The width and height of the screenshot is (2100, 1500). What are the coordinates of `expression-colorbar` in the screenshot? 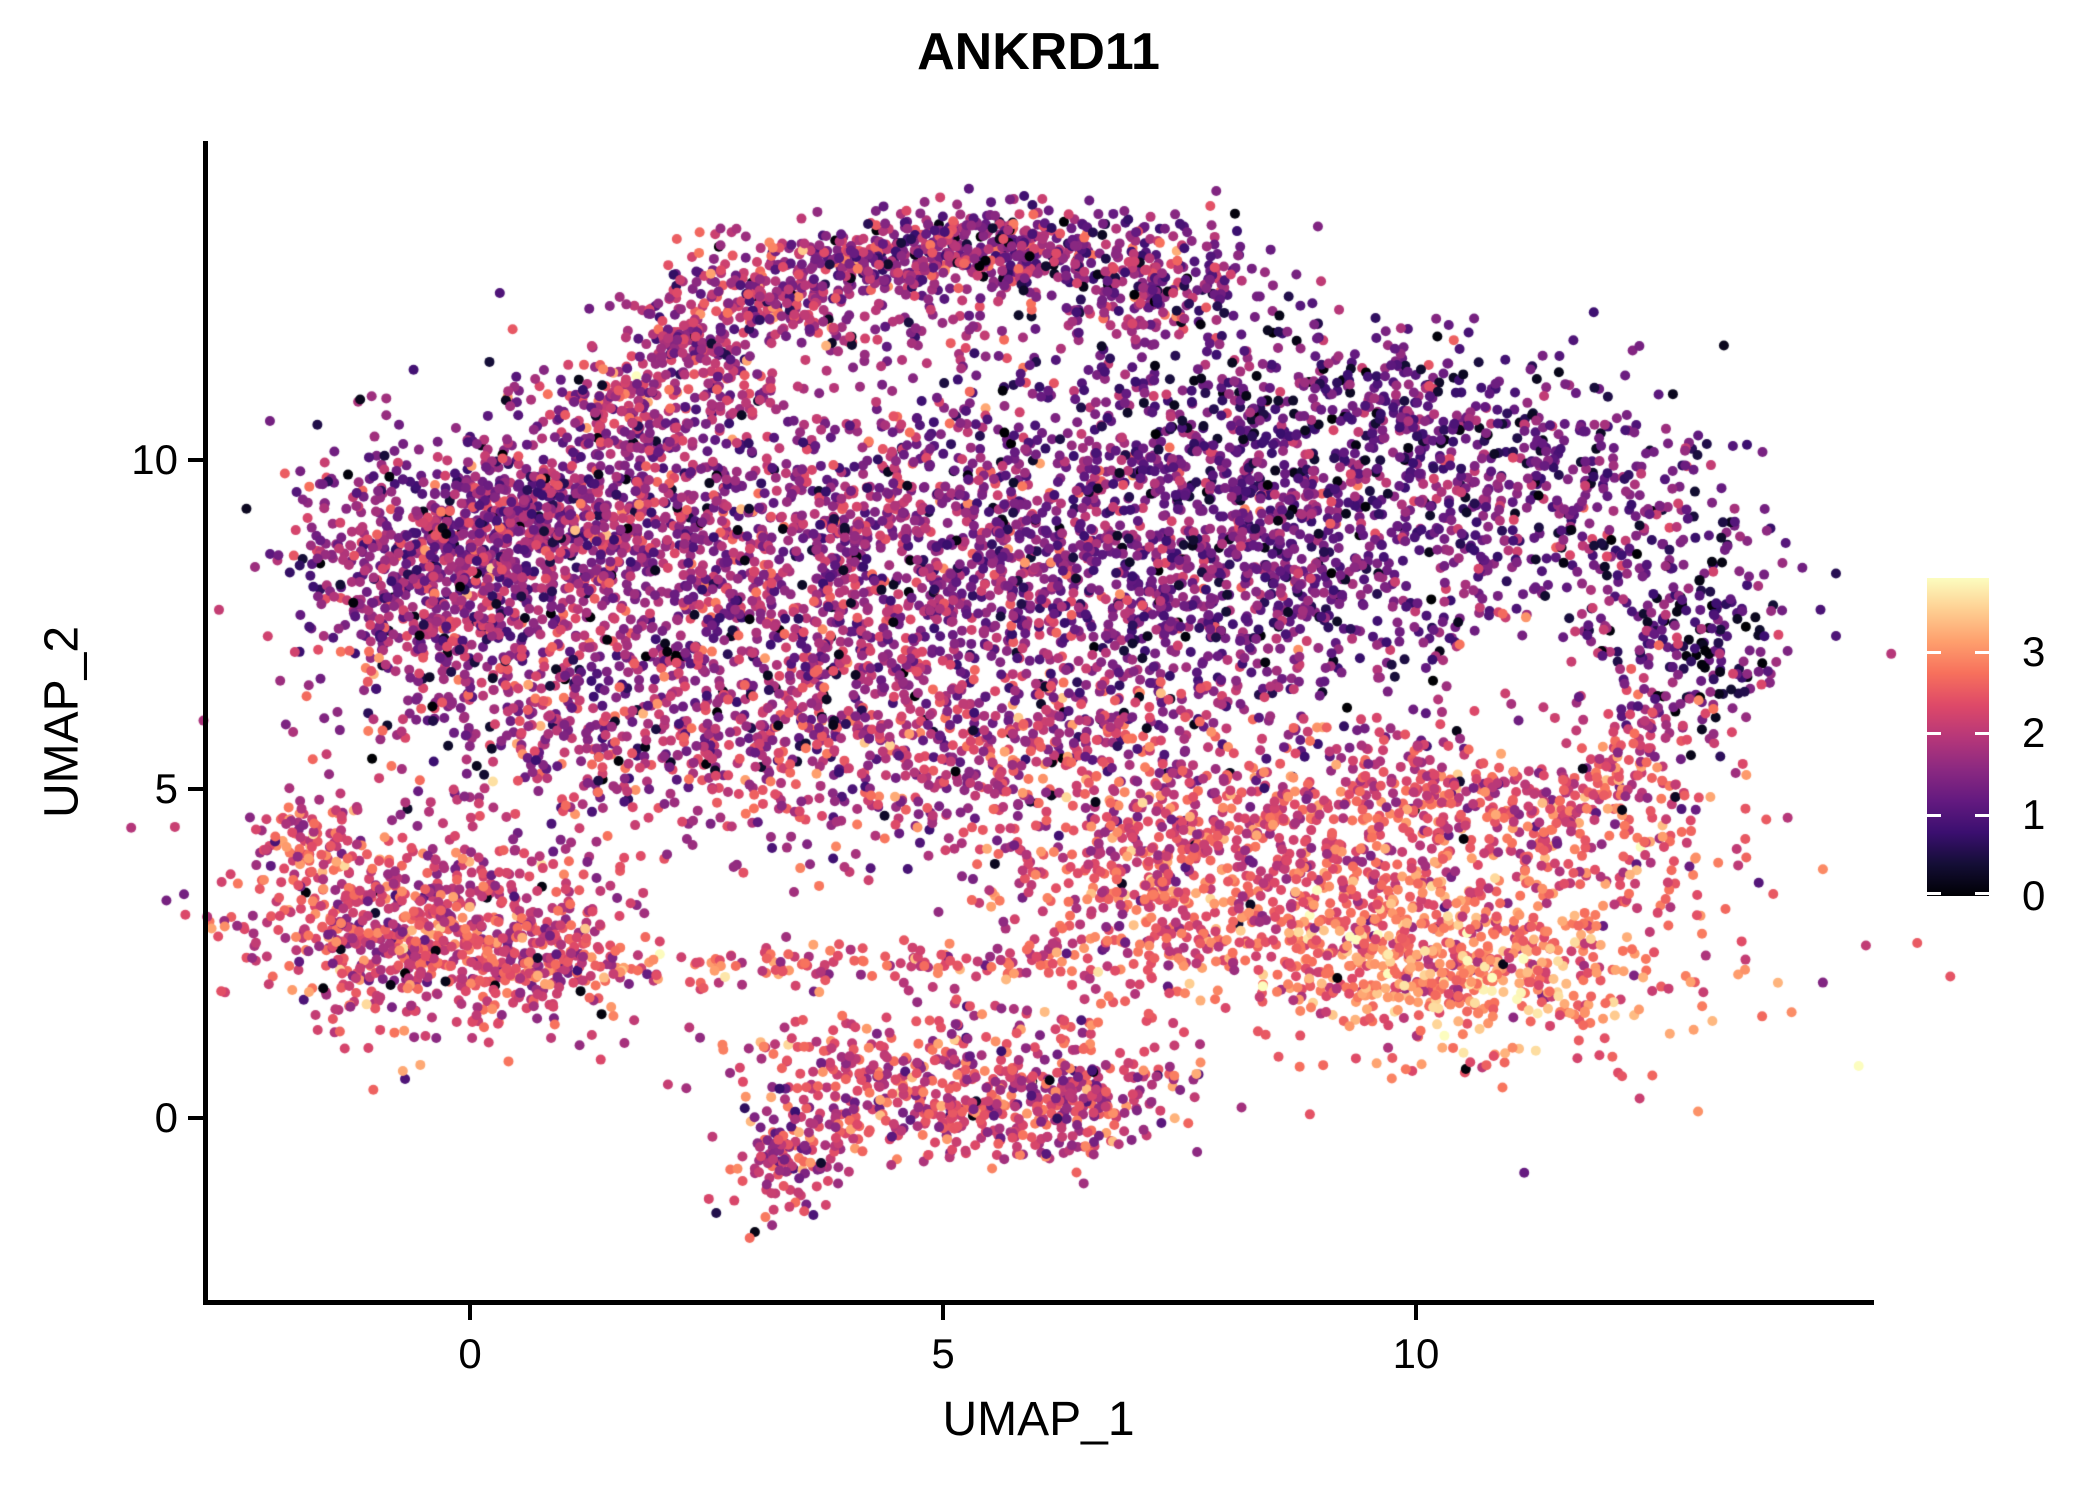 It's located at (1958, 737).